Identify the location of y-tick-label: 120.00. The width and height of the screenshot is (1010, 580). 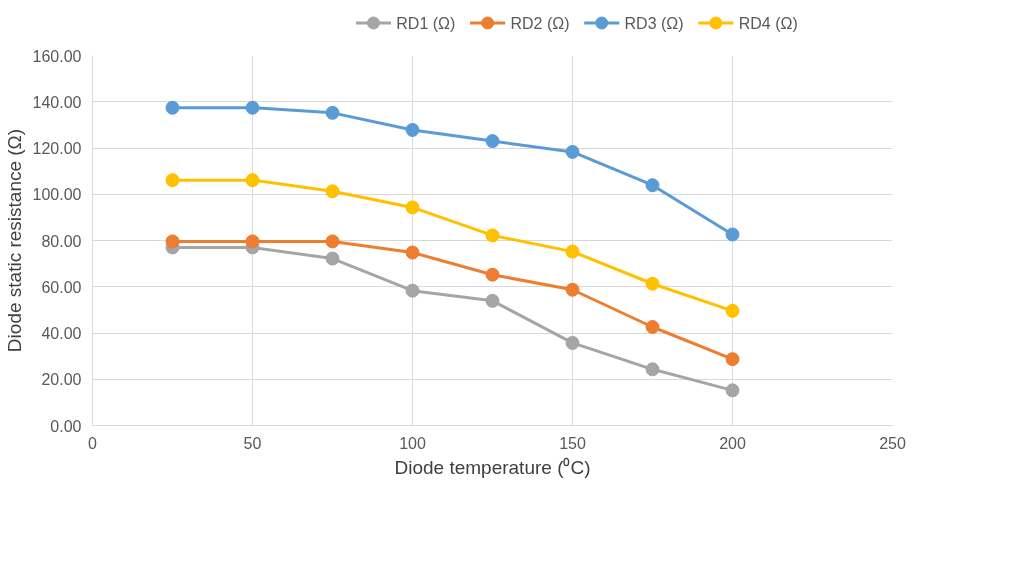
(57, 148).